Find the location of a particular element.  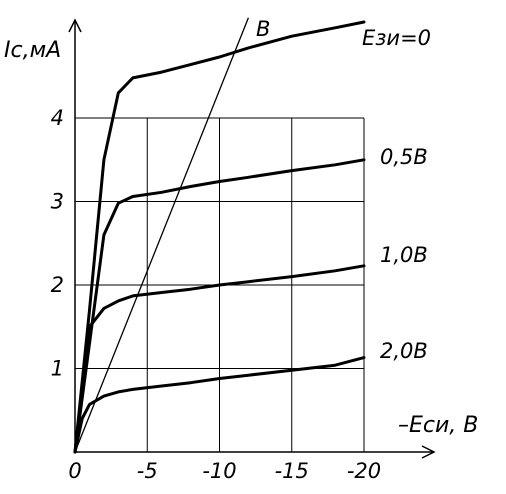

x-tick-labels: 0 -5 -10 -15 -20 is located at coordinates (224, 471).